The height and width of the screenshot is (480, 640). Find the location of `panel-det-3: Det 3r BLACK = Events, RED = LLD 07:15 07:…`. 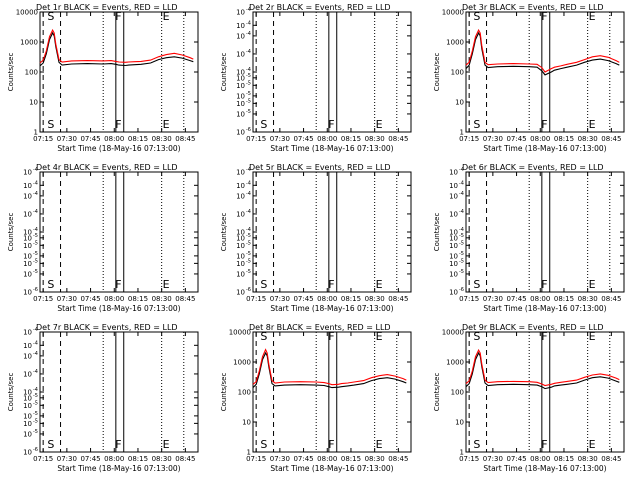

panel-det-3: Det 3r BLACK = Events, RED = LLD 07:15 07:… is located at coordinates (529, 78).